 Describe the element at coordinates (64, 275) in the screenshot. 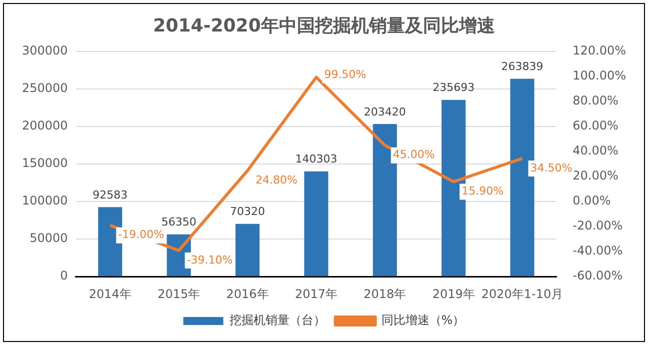

I see `y-tick-label: 0` at that location.